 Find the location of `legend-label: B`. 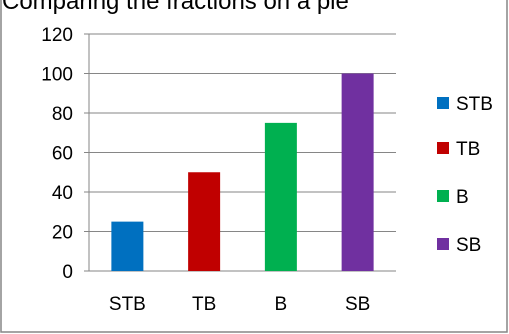

legend-label: B is located at coordinates (462, 197).